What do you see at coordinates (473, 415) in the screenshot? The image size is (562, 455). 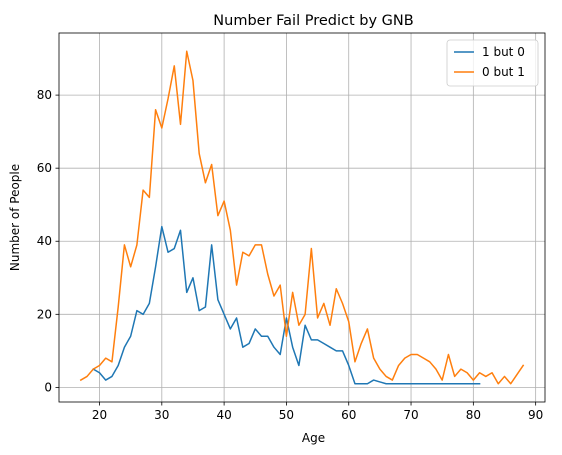 I see `x-tick-label: 80` at bounding box center [473, 415].